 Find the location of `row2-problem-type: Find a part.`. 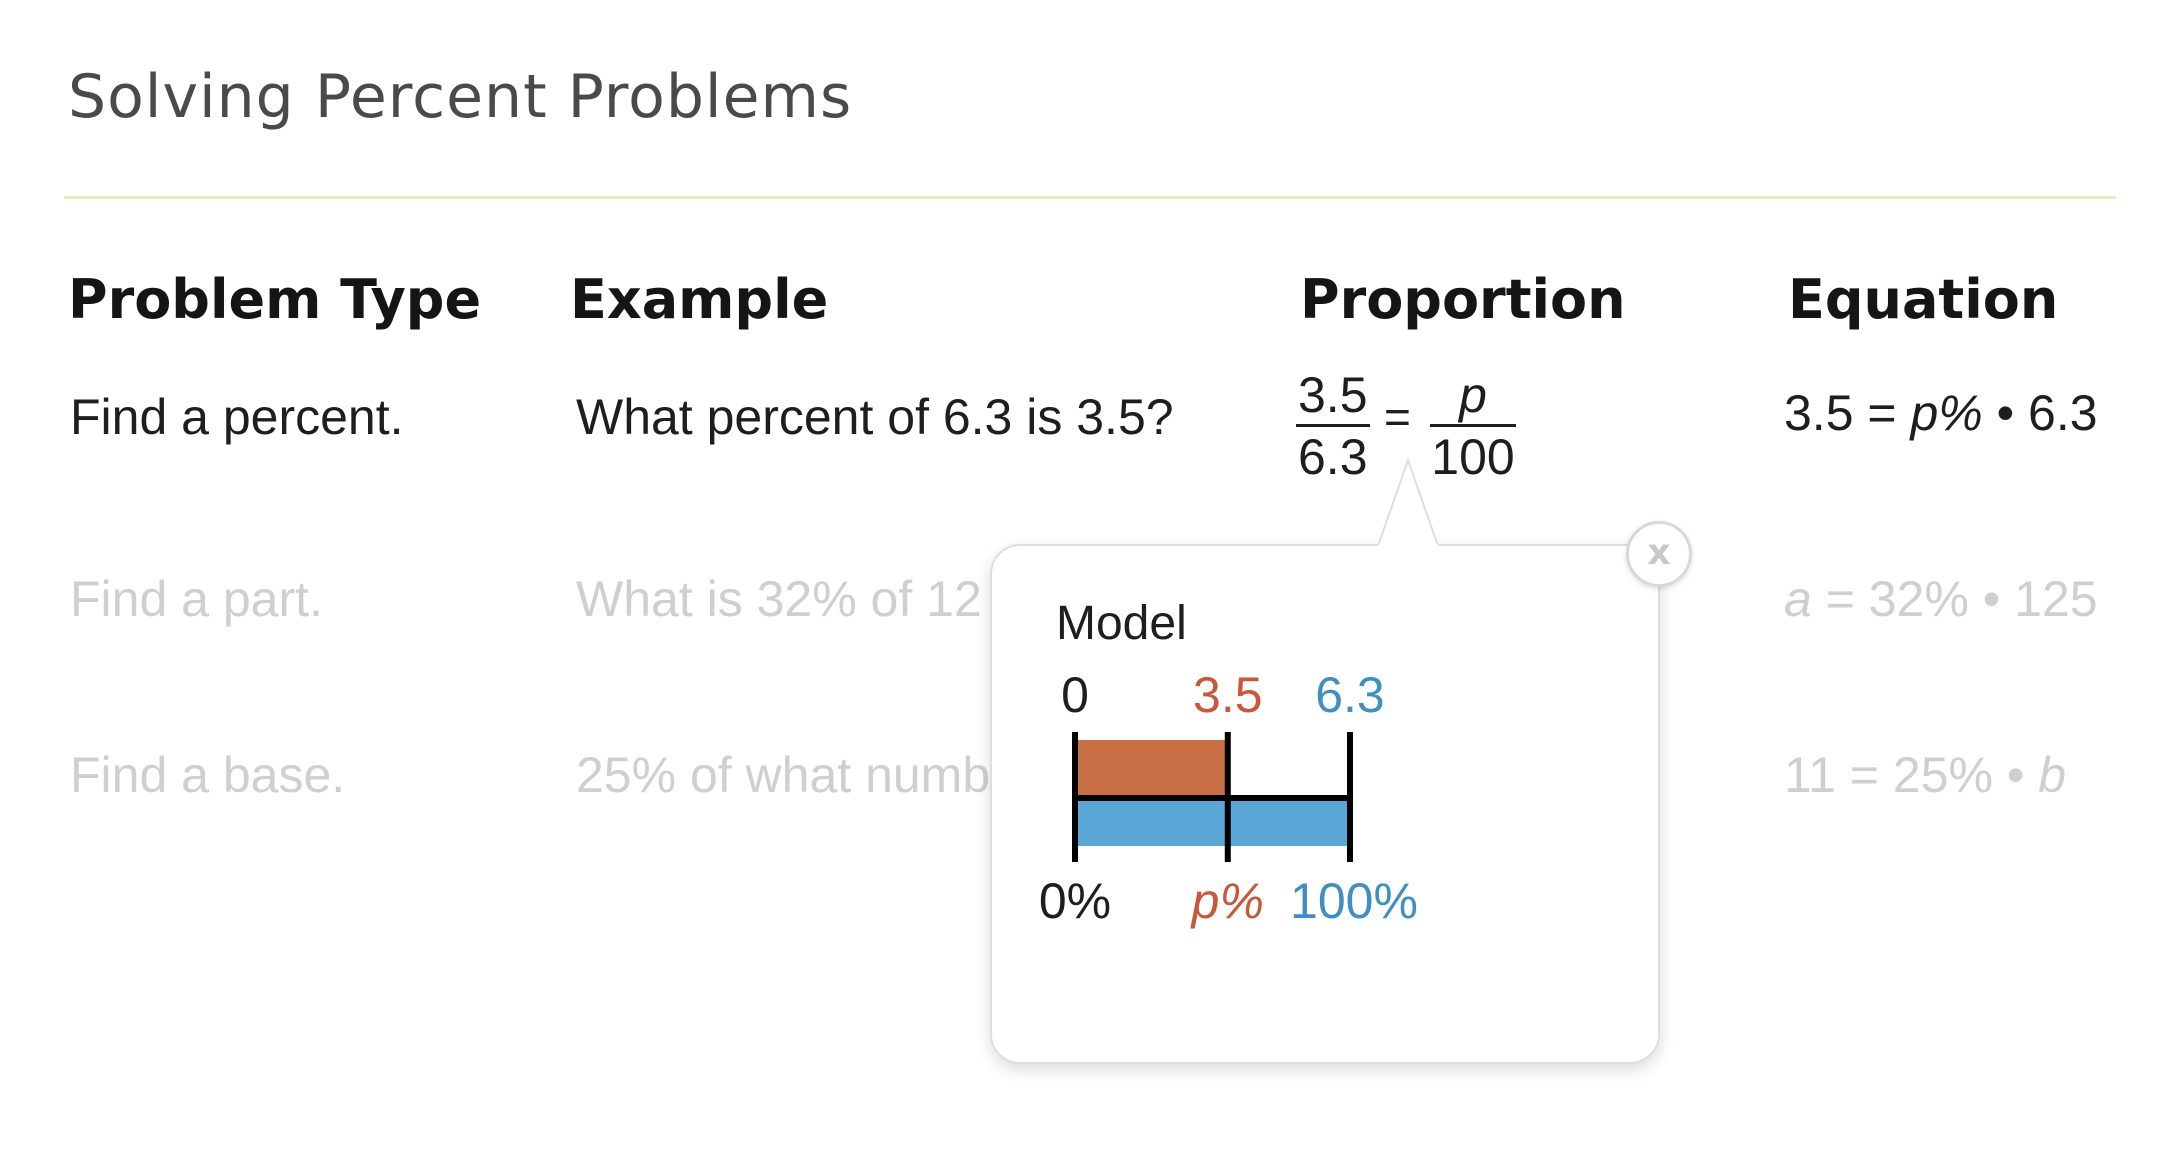

row2-problem-type: Find a part. is located at coordinates (196, 599).